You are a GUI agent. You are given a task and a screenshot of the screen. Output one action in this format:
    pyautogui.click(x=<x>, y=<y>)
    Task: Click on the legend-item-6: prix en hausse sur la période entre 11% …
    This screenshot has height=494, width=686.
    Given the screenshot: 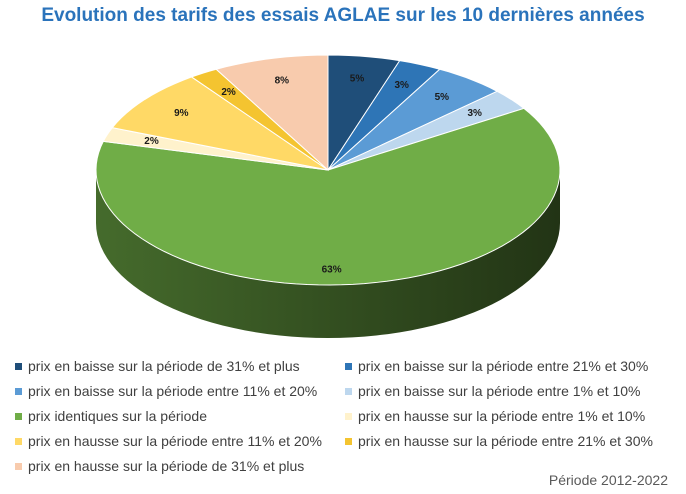 What is the action you would take?
    pyautogui.click(x=180, y=441)
    